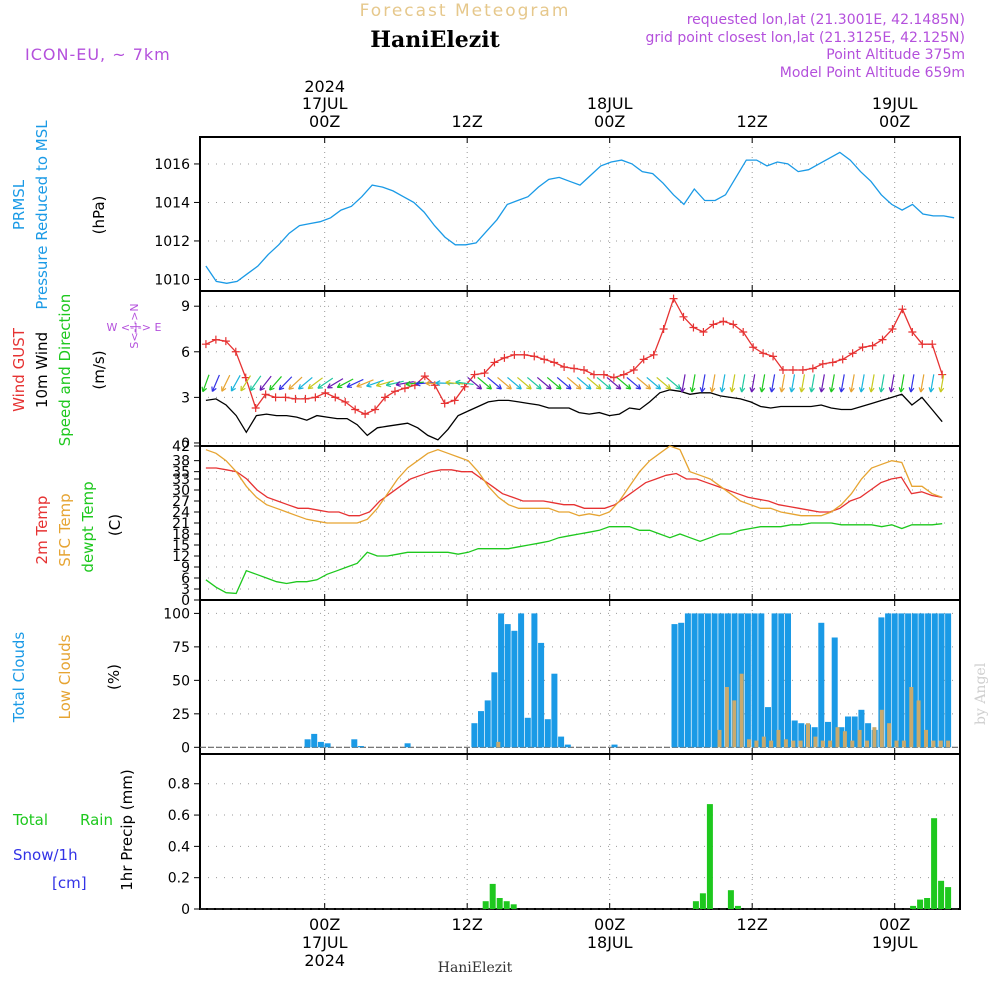 This screenshot has height=1000, width=1000. What do you see at coordinates (181, 535) in the screenshot?
I see `y-tick-label: 18` at bounding box center [181, 535].